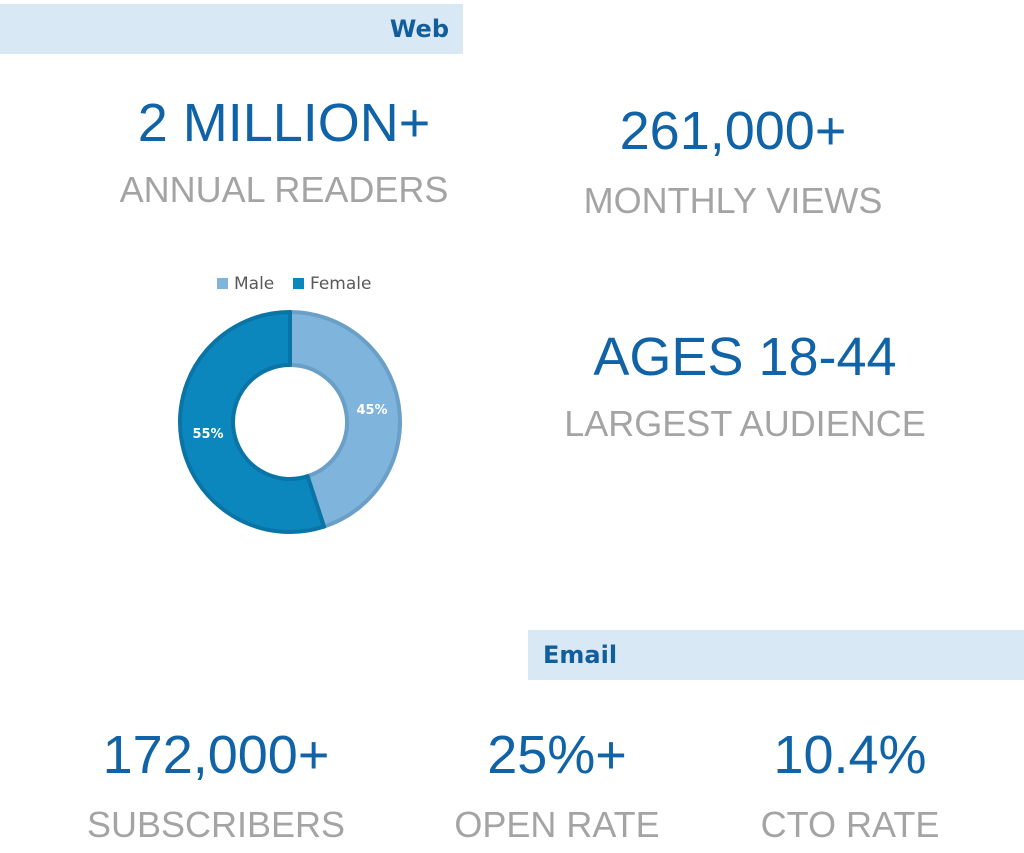 The width and height of the screenshot is (1024, 853). What do you see at coordinates (850, 755) in the screenshot?
I see `cto-rate-value: 10.4%` at bounding box center [850, 755].